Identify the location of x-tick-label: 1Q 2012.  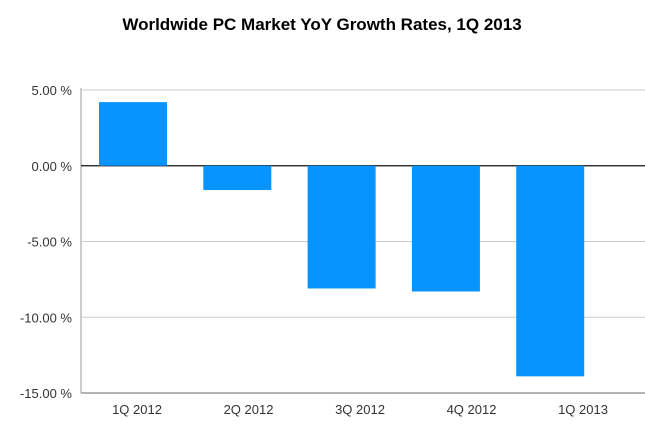
(137, 409).